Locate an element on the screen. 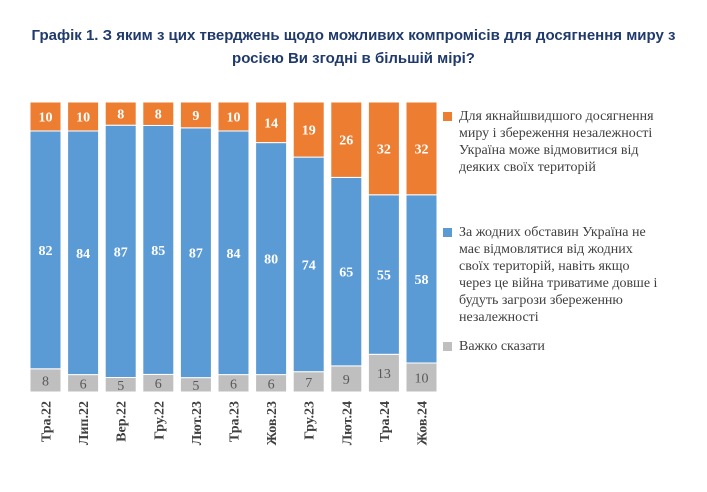  data-label-hard-to-say: 10 is located at coordinates (422, 379).